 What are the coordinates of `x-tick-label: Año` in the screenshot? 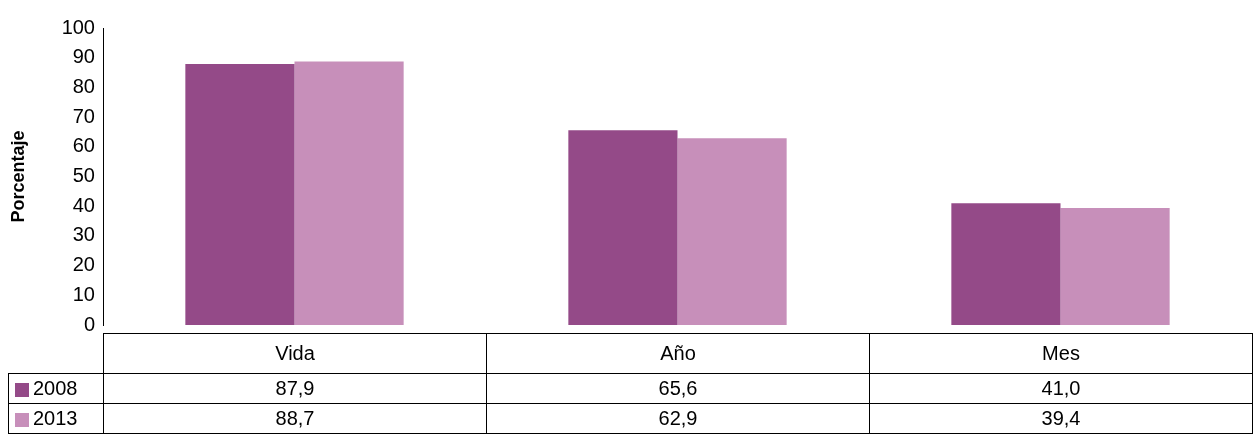 It's located at (678, 353).